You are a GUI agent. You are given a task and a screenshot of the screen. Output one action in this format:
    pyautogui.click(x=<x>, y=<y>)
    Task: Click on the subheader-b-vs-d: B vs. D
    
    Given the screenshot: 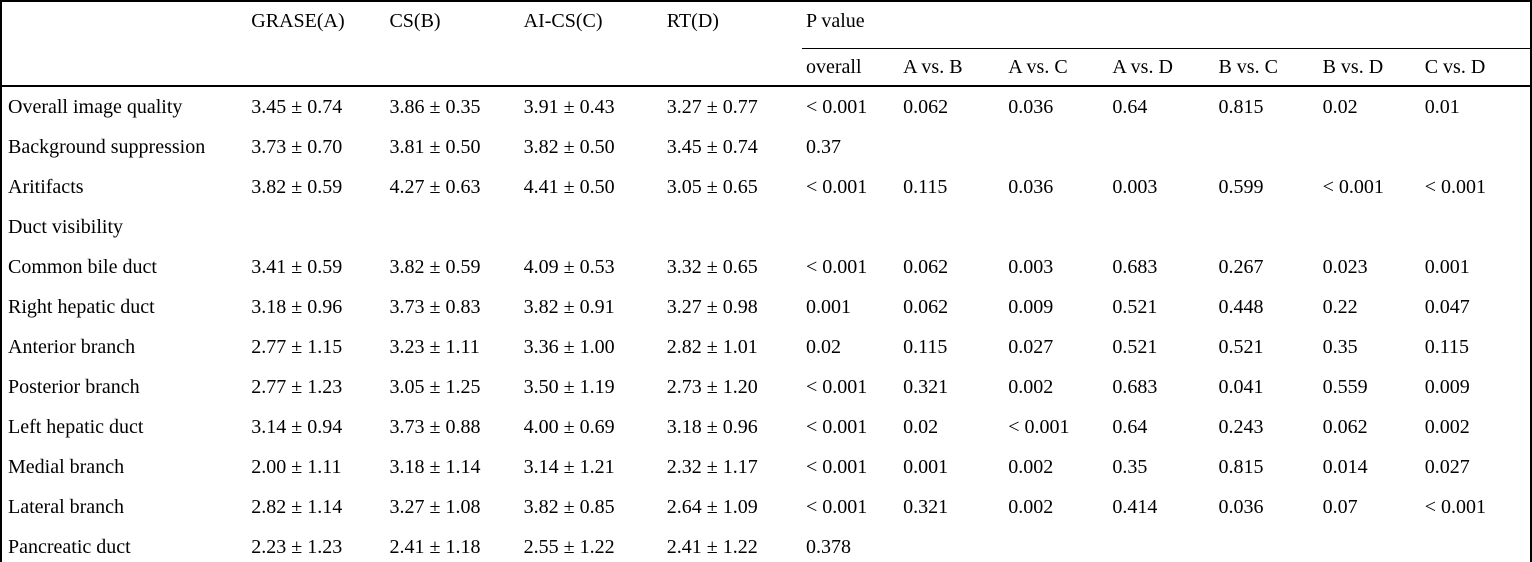 What is the action you would take?
    pyautogui.click(x=1353, y=66)
    